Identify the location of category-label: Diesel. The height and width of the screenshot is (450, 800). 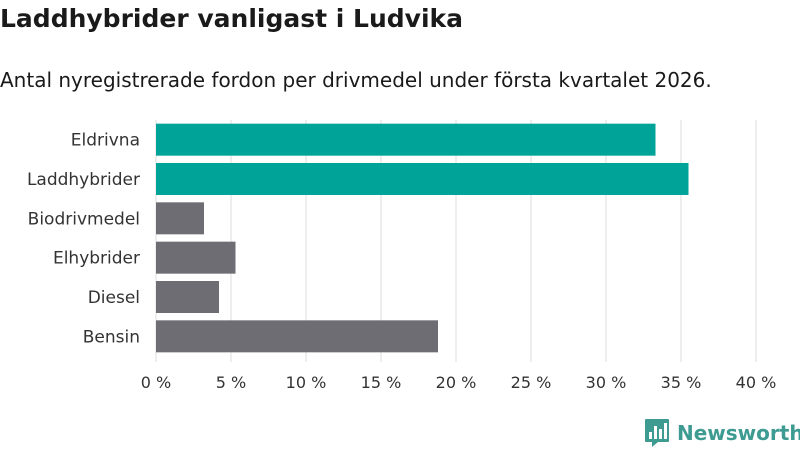
(114, 298).